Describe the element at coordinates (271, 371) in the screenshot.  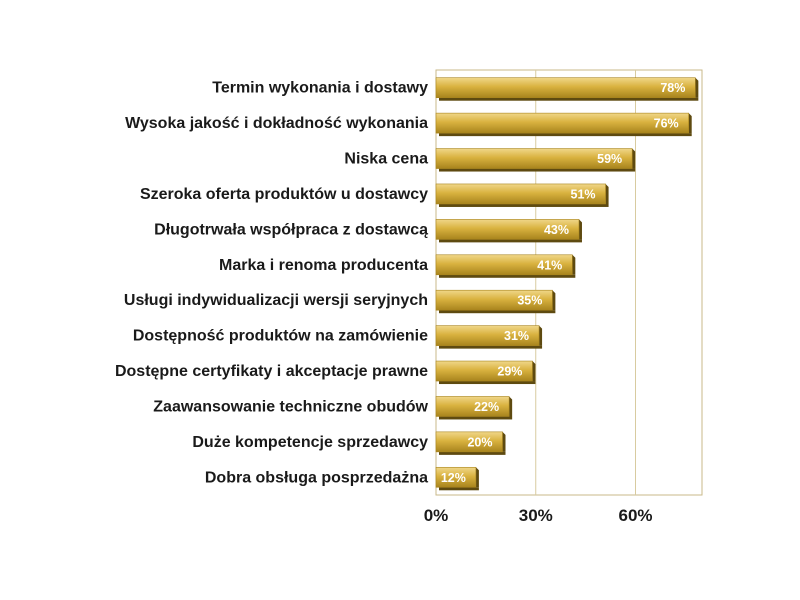
I see `category-label: Dostępne certyfikaty i akceptacje prawne` at that location.